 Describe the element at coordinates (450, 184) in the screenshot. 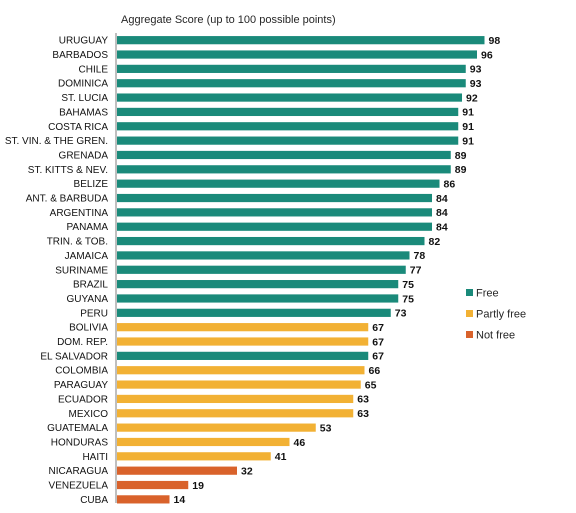

I see `value-label: 86` at that location.